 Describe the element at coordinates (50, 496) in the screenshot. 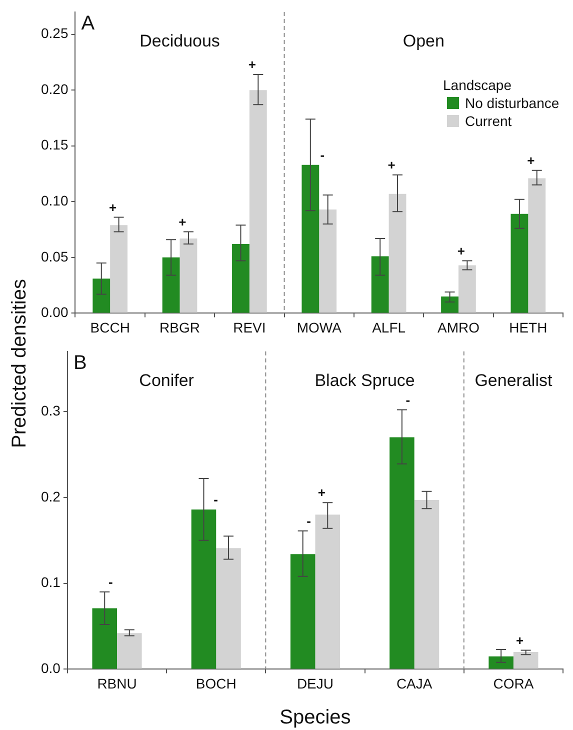

I see `y-tick-label: 0.2` at that location.